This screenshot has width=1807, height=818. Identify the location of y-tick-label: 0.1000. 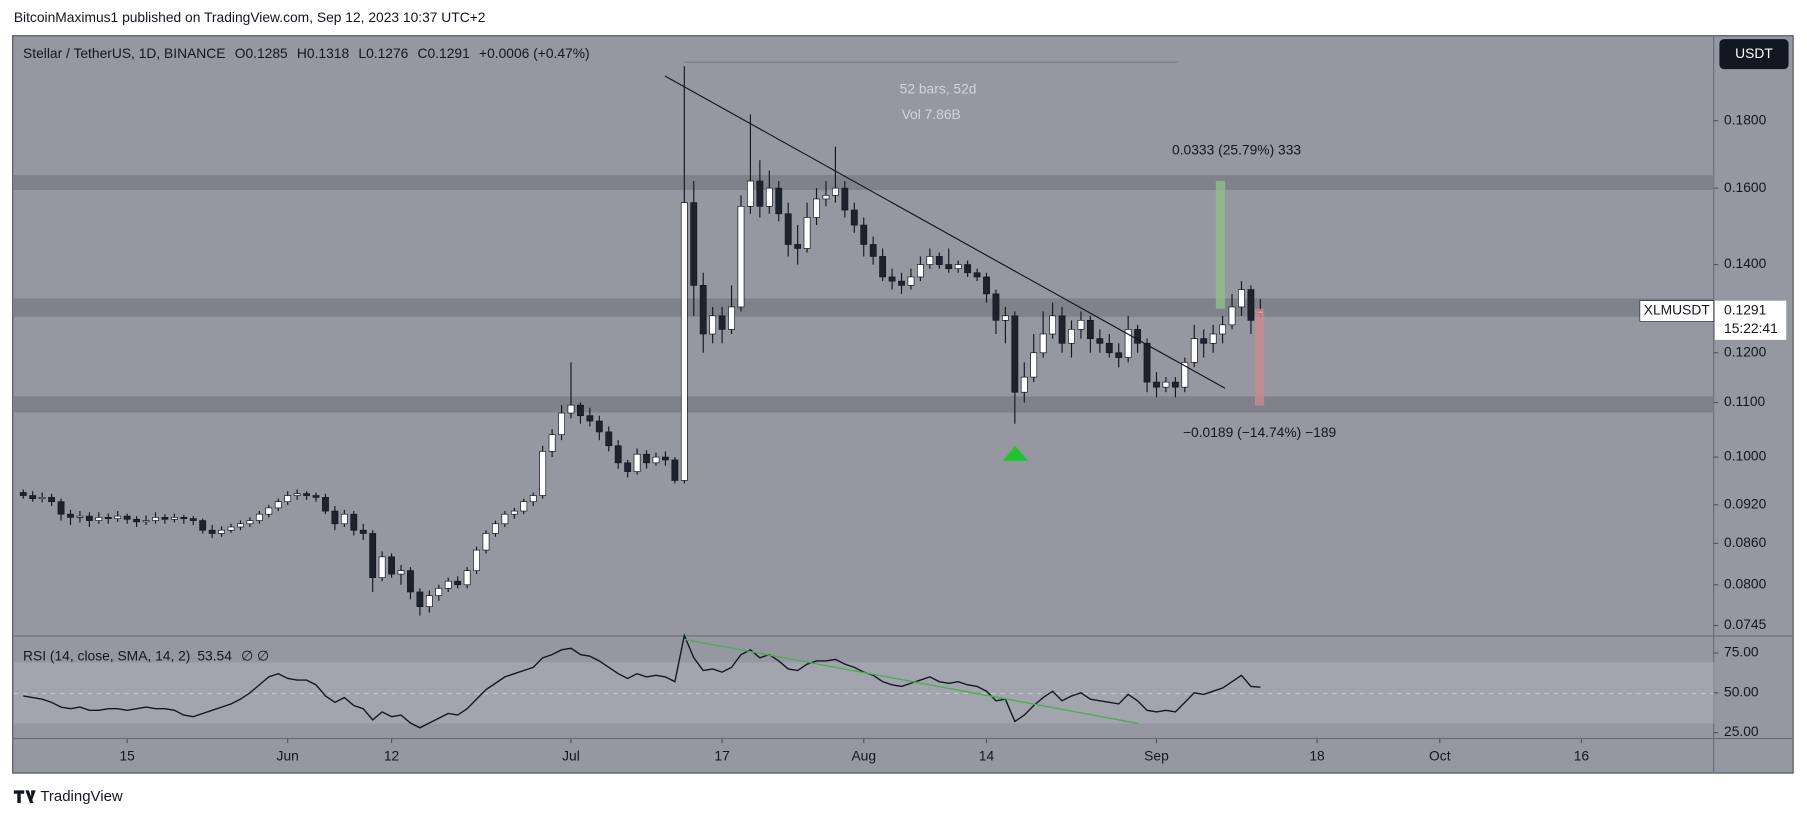
(1745, 456).